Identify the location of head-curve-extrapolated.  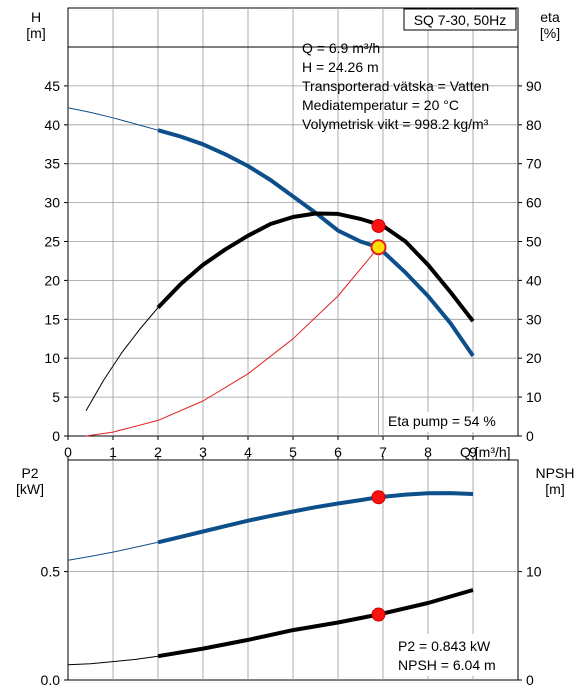
(113, 119).